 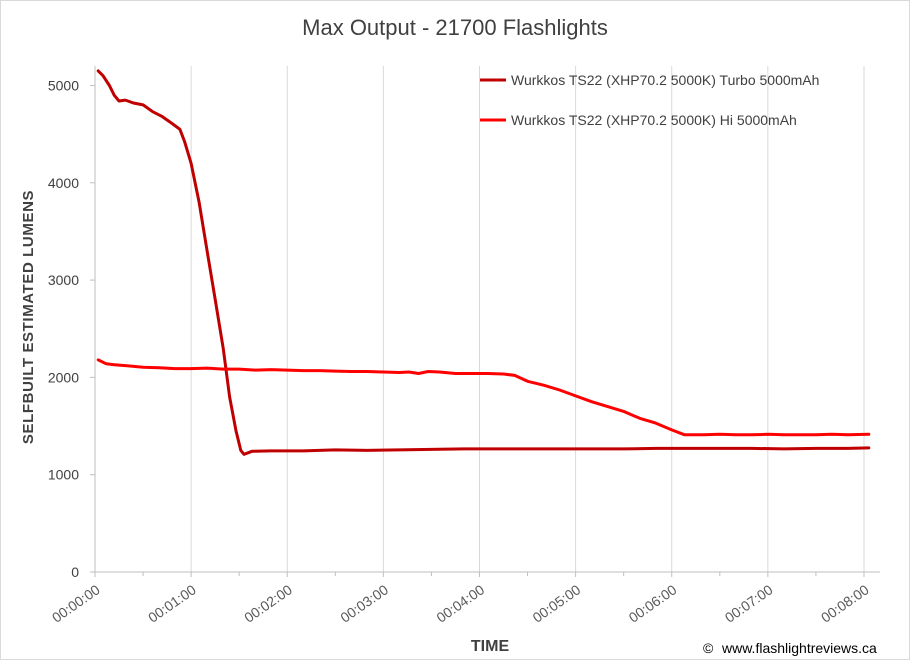 What do you see at coordinates (75, 572) in the screenshot?
I see `y-tick-label: 0` at bounding box center [75, 572].